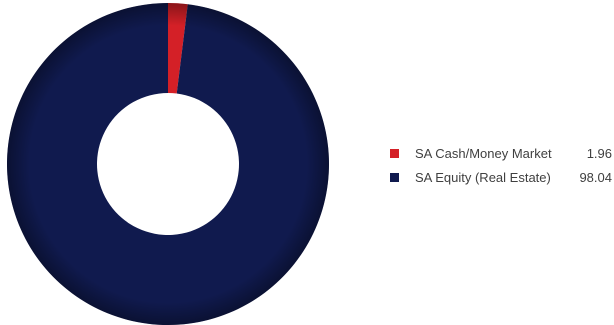 The image size is (614, 325). What do you see at coordinates (483, 153) in the screenshot?
I see `legend-label-cash: SA Cash/Money Market` at bounding box center [483, 153].